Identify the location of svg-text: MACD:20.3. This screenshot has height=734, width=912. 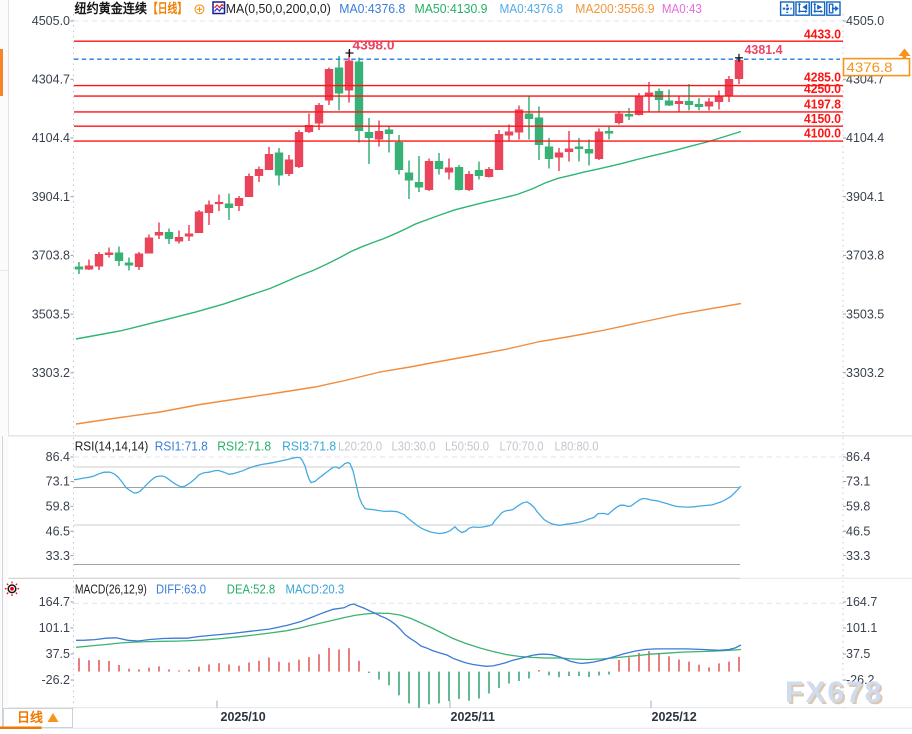
(315, 590).